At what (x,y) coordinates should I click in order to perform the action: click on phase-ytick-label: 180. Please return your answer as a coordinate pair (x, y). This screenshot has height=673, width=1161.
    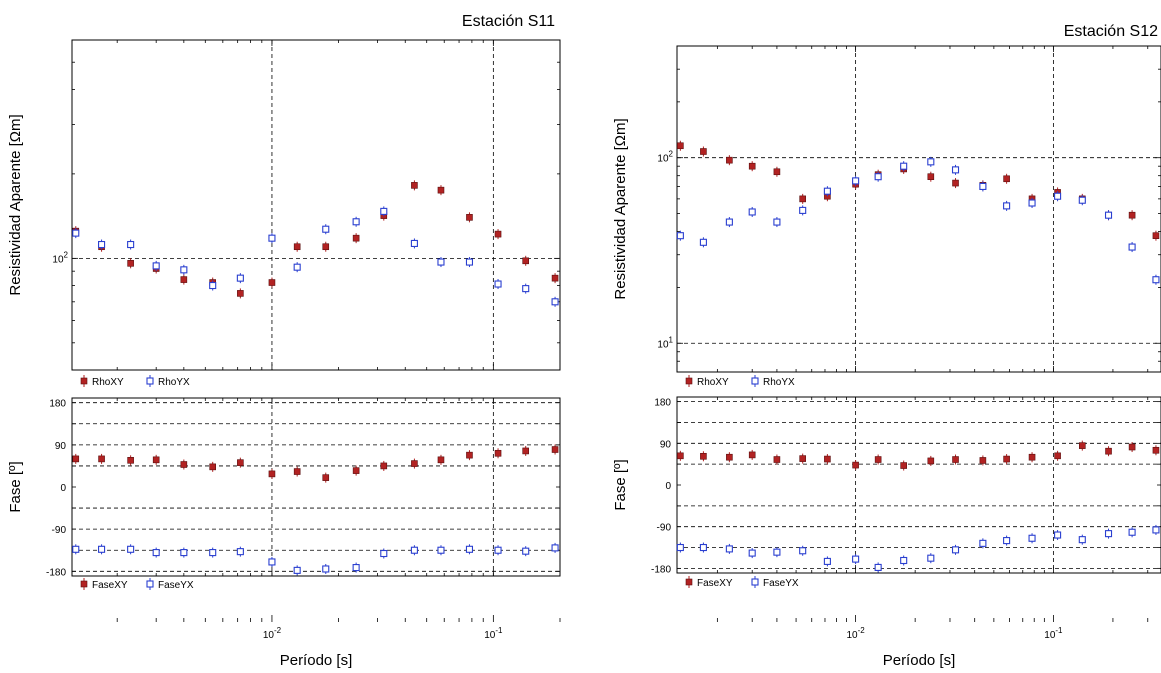
    Looking at the image, I should click on (662, 403).